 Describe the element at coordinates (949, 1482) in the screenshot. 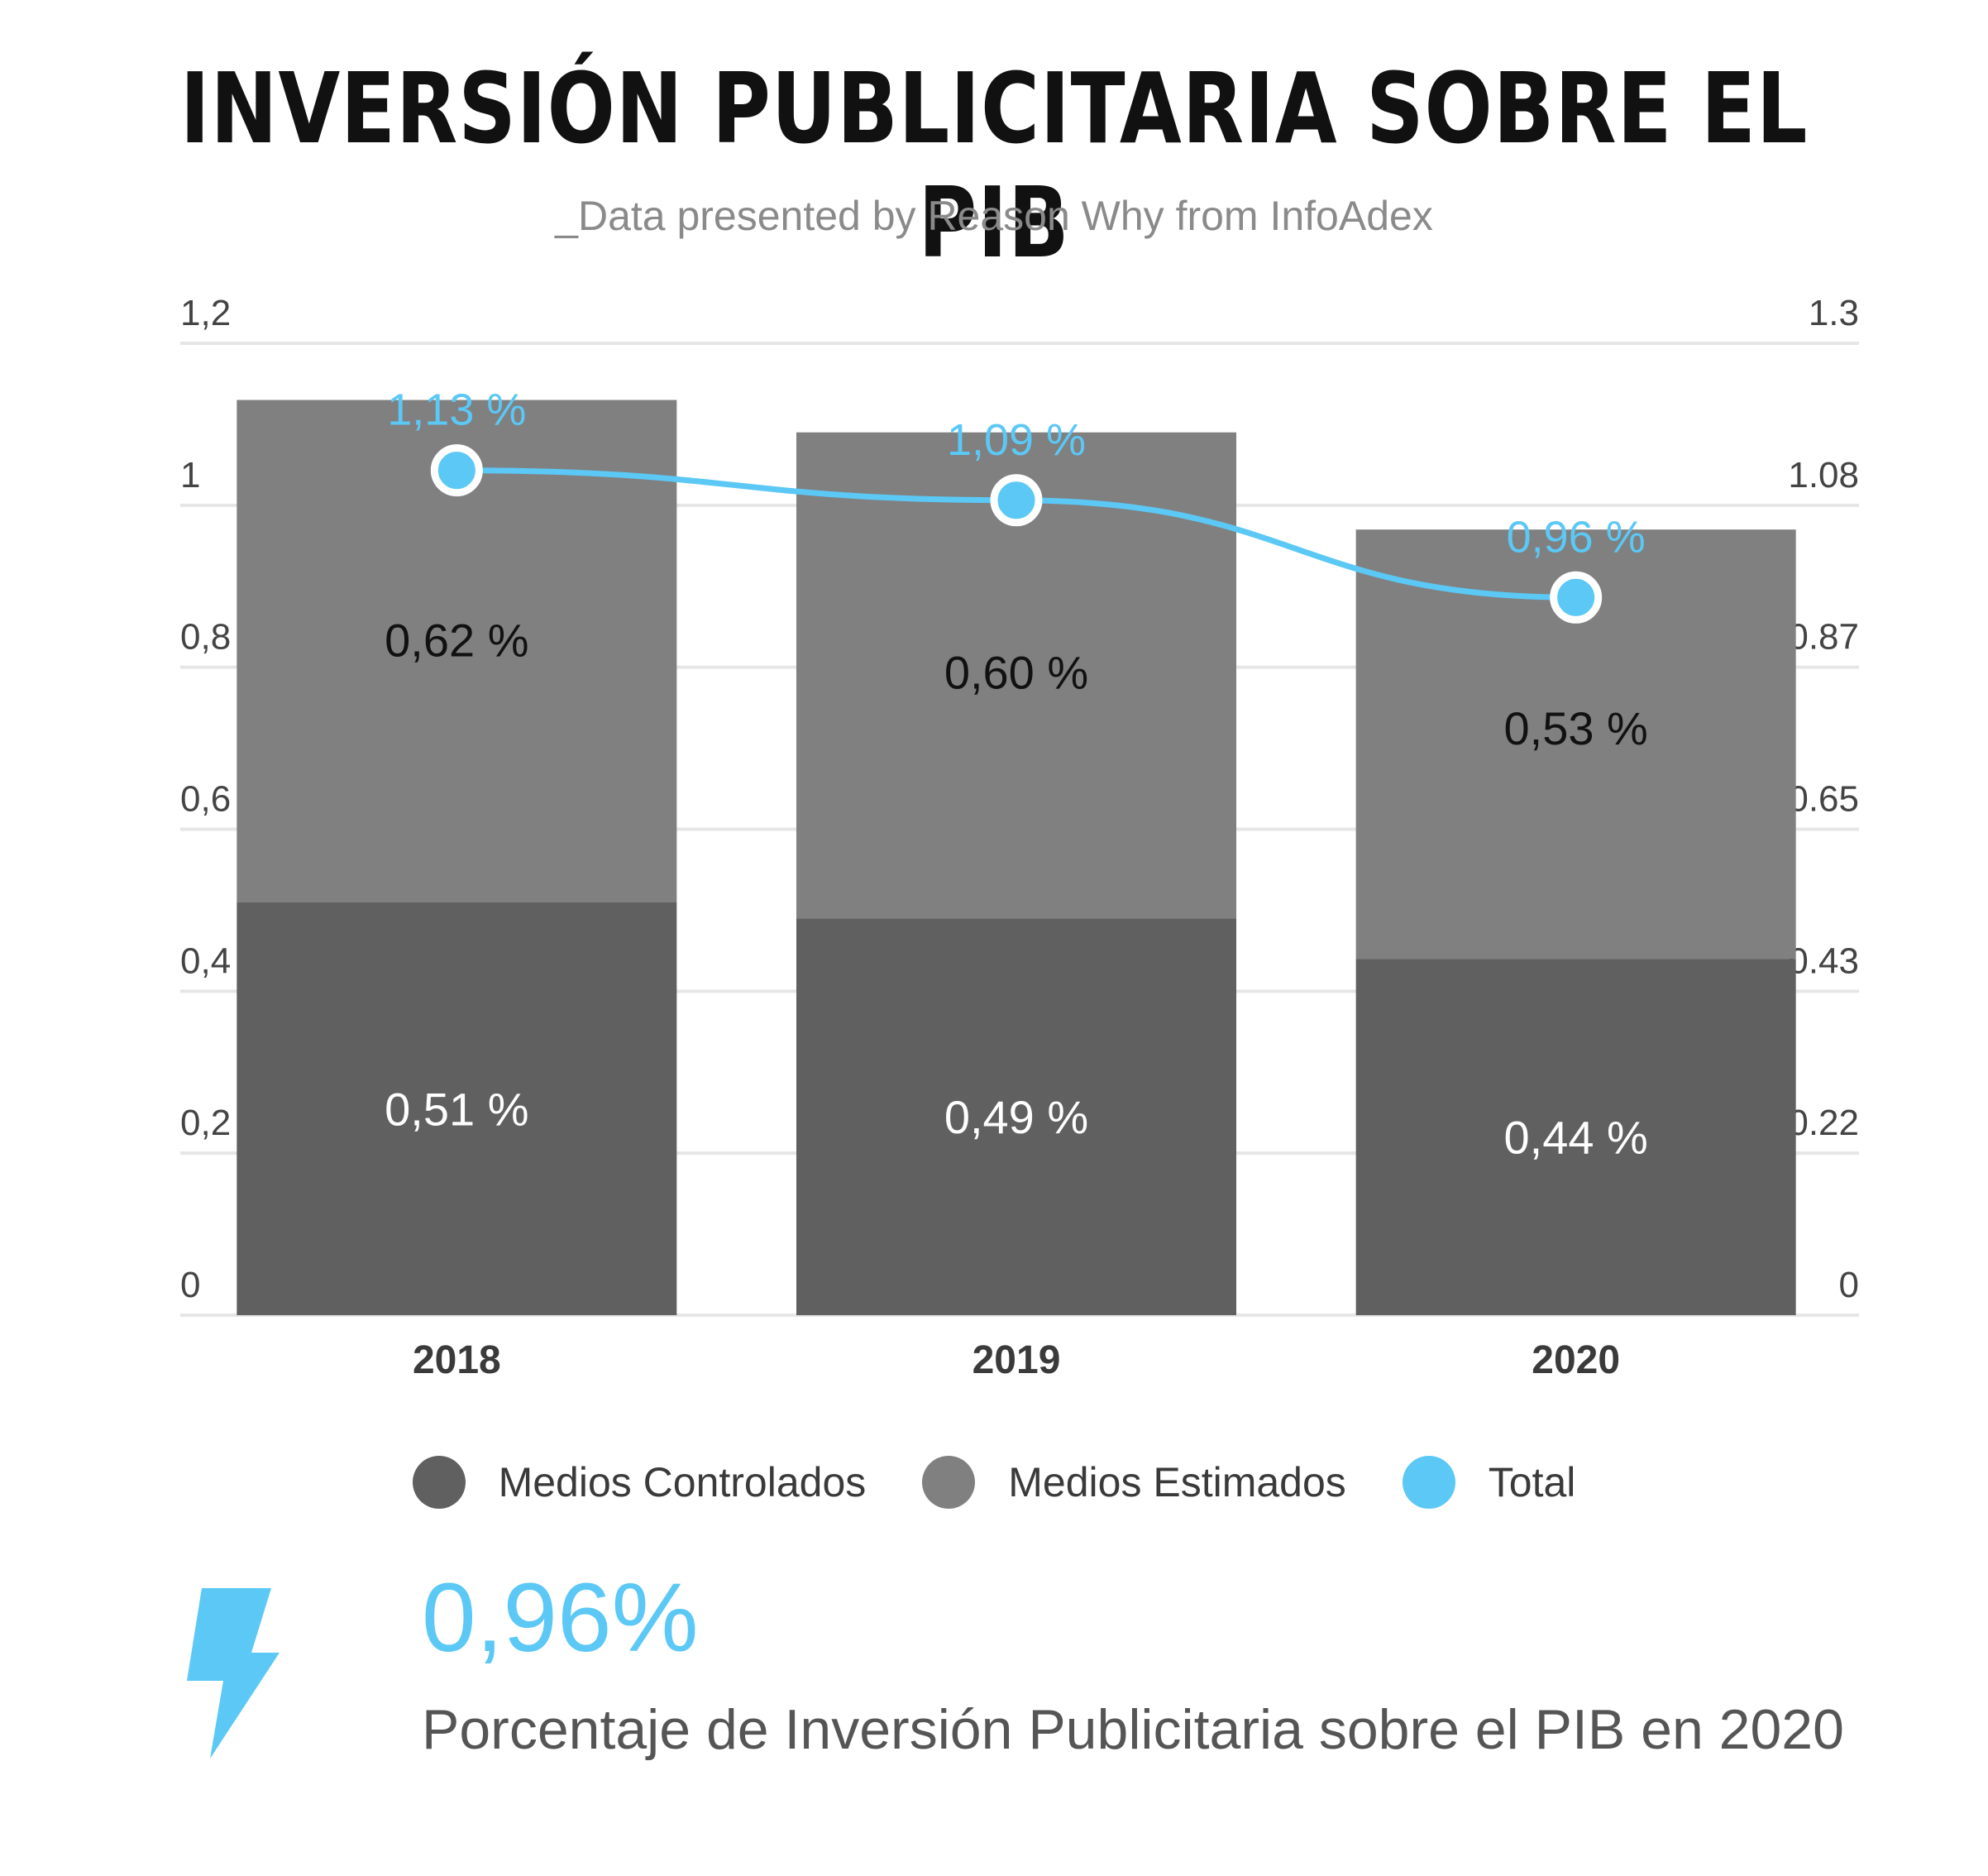

I see `legend-swatch-estimados` at that location.